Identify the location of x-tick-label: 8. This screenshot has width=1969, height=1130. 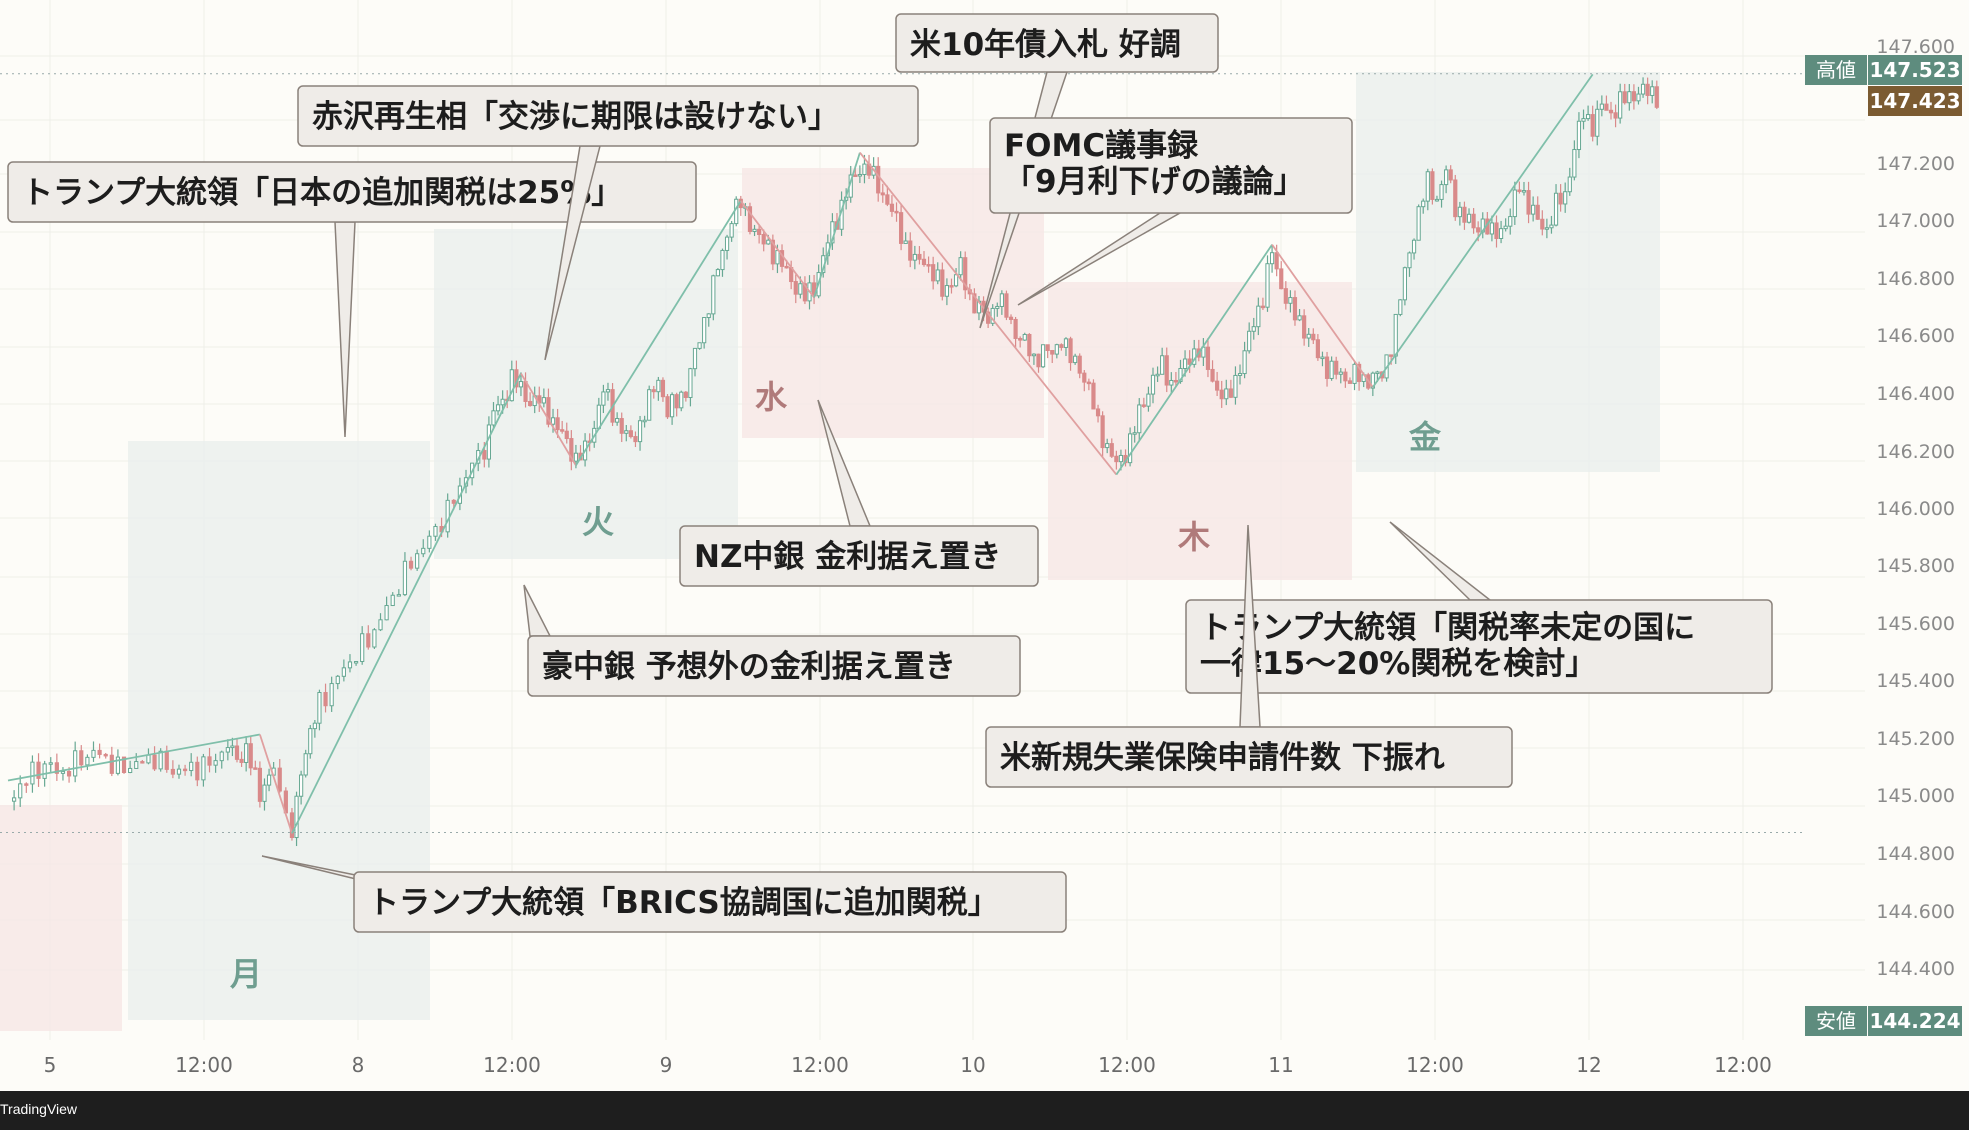
(358, 1065).